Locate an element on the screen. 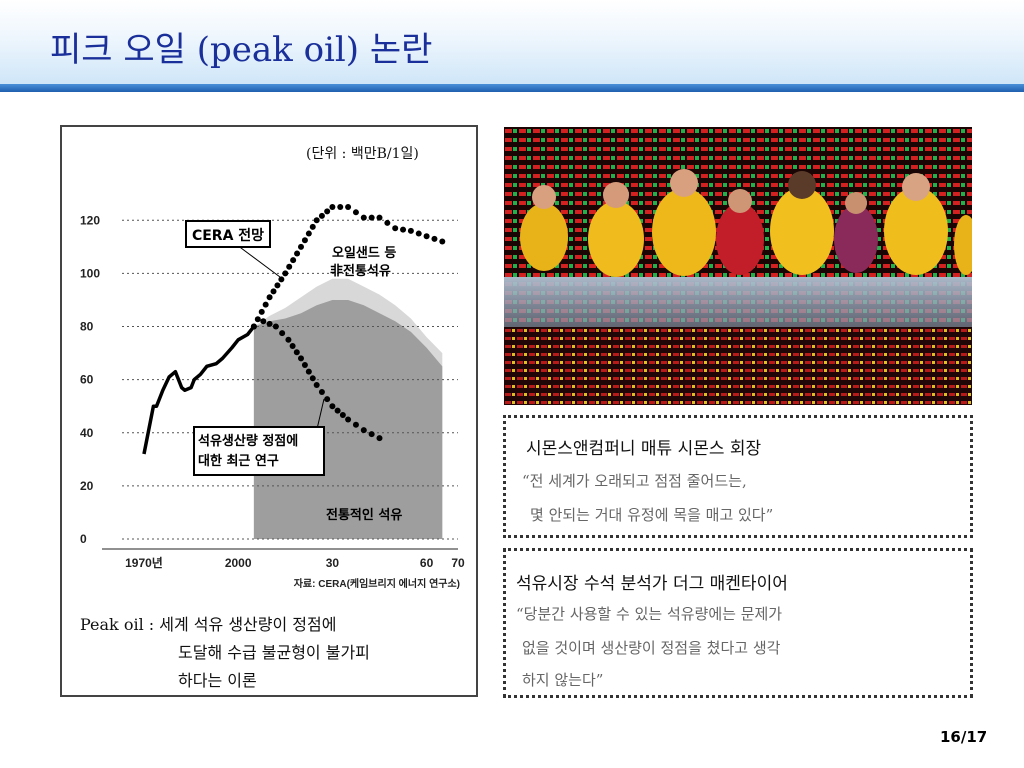  quote-simmons-line-2: 몇 안되는 거대 유정에 목을 매고 있다” is located at coordinates (652, 515).